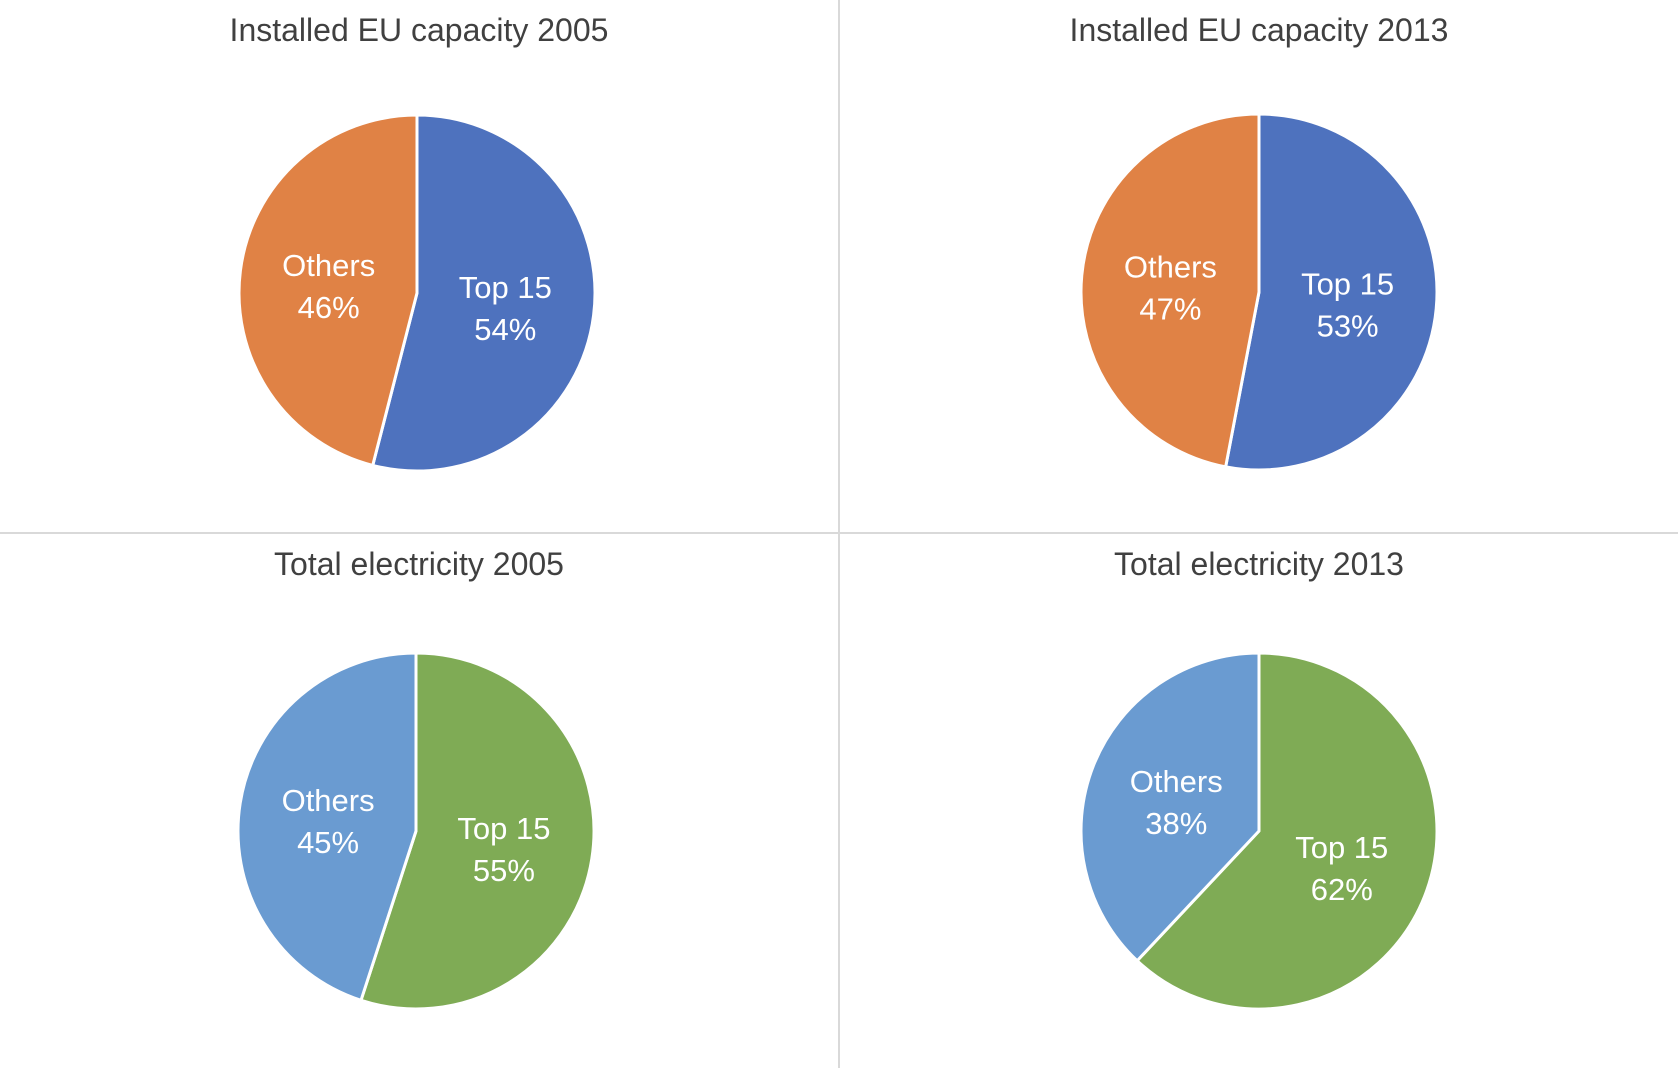  I want to click on pie-slice-label: Others 46%, so click(328, 286).